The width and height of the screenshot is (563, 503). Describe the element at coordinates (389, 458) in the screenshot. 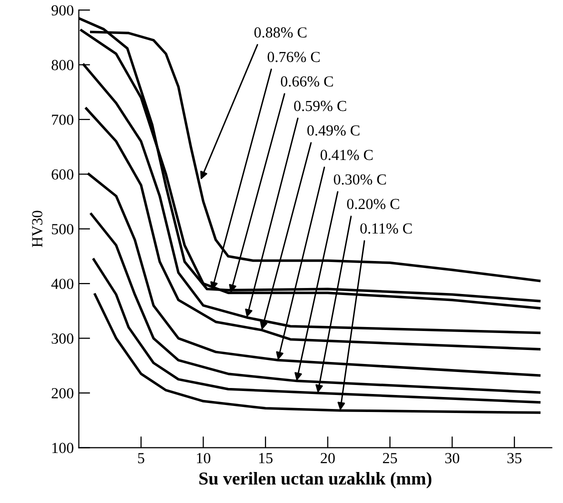

I see `x-tick-label: 25` at that location.